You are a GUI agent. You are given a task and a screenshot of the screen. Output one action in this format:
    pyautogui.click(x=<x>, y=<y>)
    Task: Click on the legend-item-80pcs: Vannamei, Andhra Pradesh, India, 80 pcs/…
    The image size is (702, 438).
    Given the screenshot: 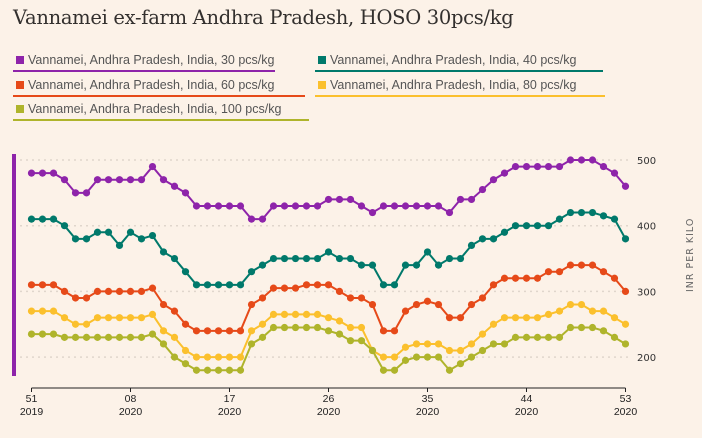 What is the action you would take?
    pyautogui.click(x=460, y=86)
    